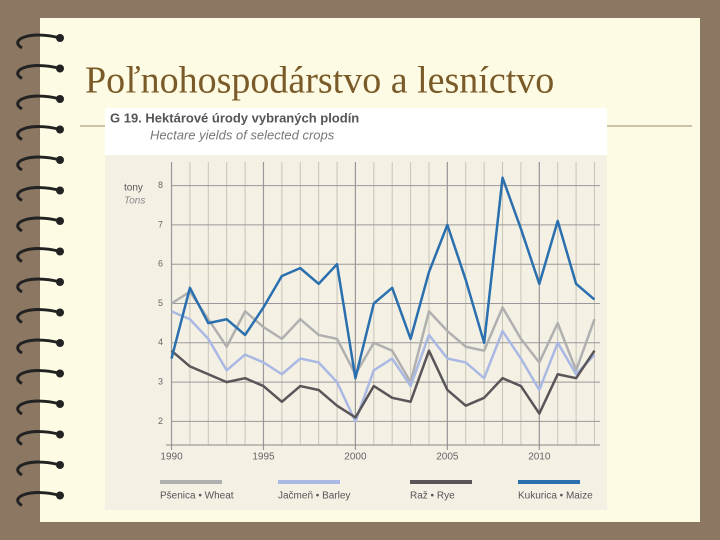 The image size is (720, 540). I want to click on y-tick-label: 2, so click(160, 421).